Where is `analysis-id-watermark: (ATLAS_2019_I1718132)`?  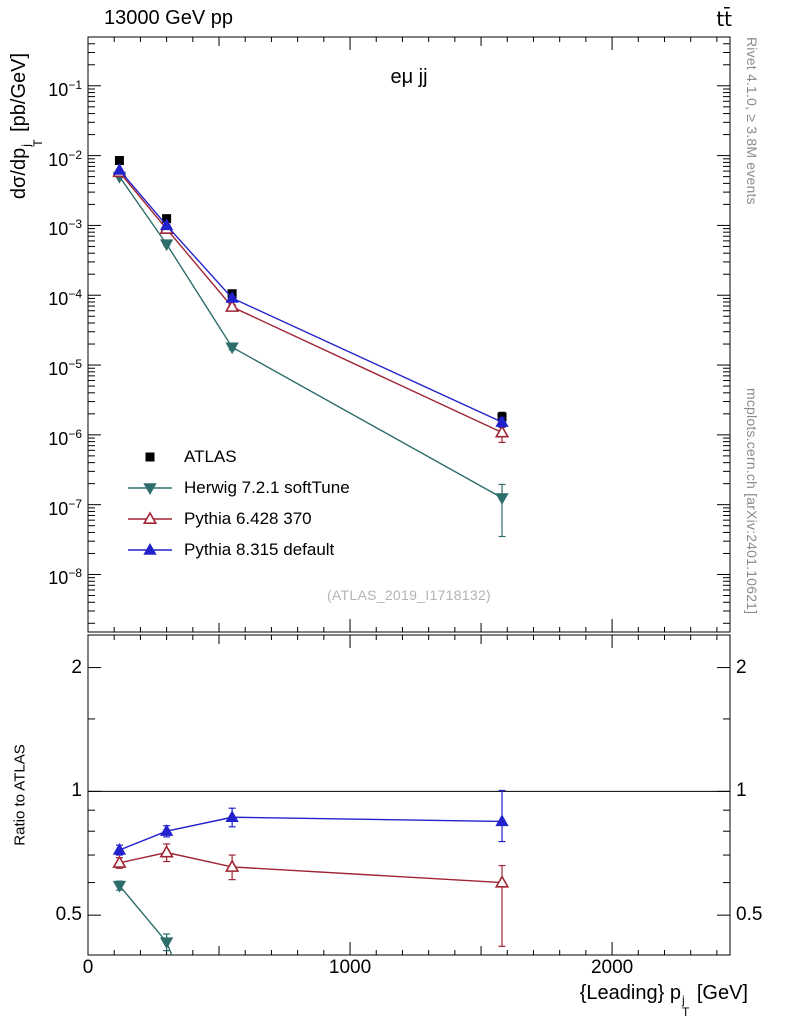
analysis-id-watermark: (ATLAS_2019_I1718132) is located at coordinates (409, 595).